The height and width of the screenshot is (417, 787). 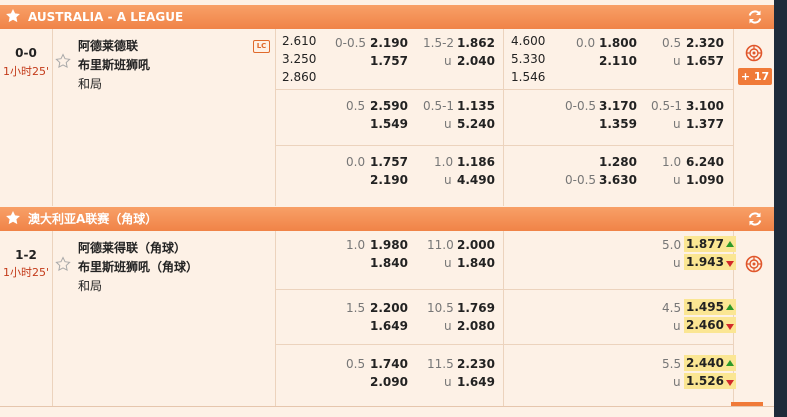 I want to click on fh-ou-over-odds: 6.240, so click(x=705, y=162).